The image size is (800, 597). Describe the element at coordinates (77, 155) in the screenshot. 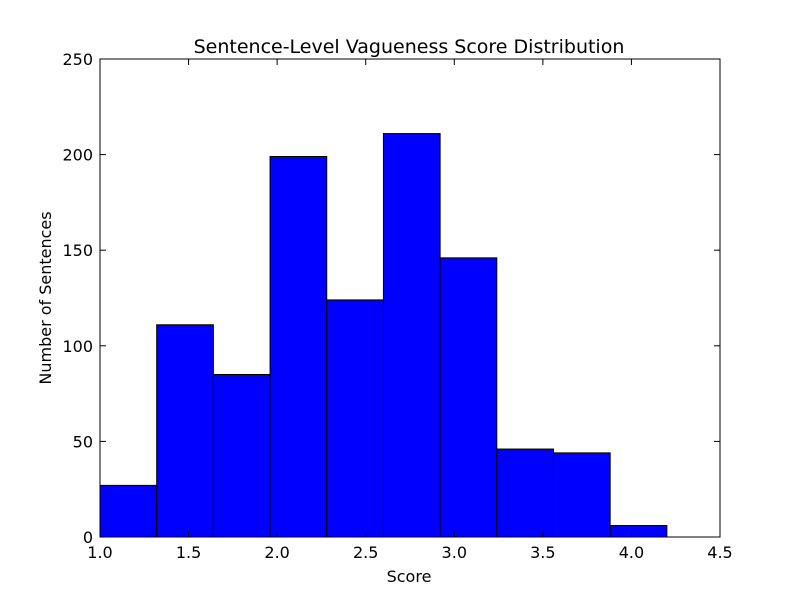

I see `y-tick-label: 200` at that location.